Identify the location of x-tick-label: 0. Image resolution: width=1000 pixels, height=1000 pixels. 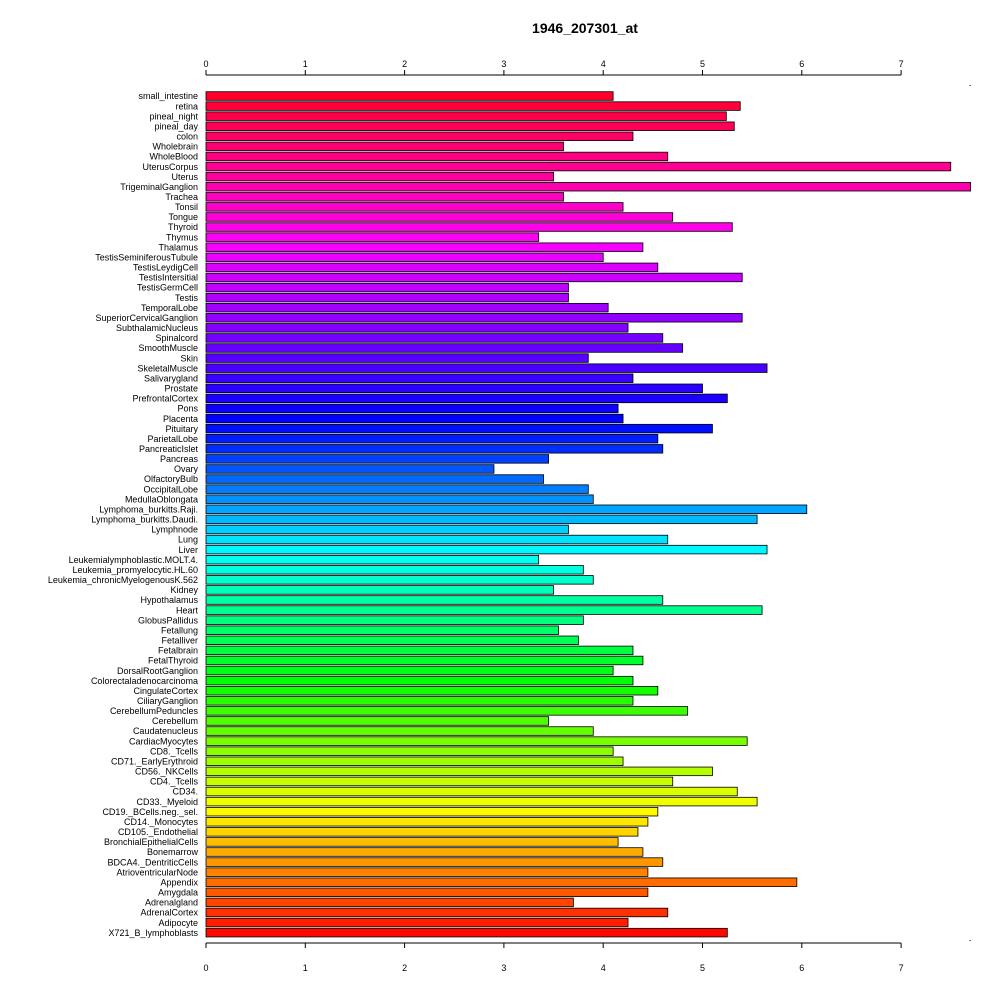
(205, 64).